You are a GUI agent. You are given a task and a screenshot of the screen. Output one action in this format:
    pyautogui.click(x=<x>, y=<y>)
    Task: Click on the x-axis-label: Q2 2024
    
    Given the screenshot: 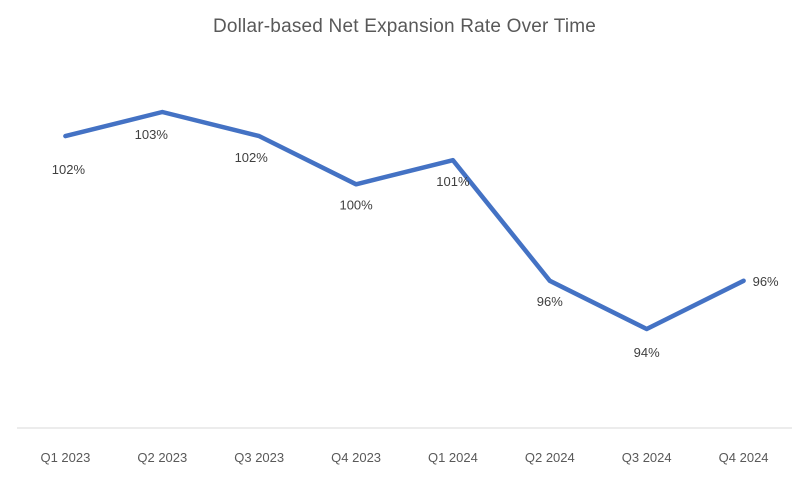 What is the action you would take?
    pyautogui.click(x=550, y=457)
    